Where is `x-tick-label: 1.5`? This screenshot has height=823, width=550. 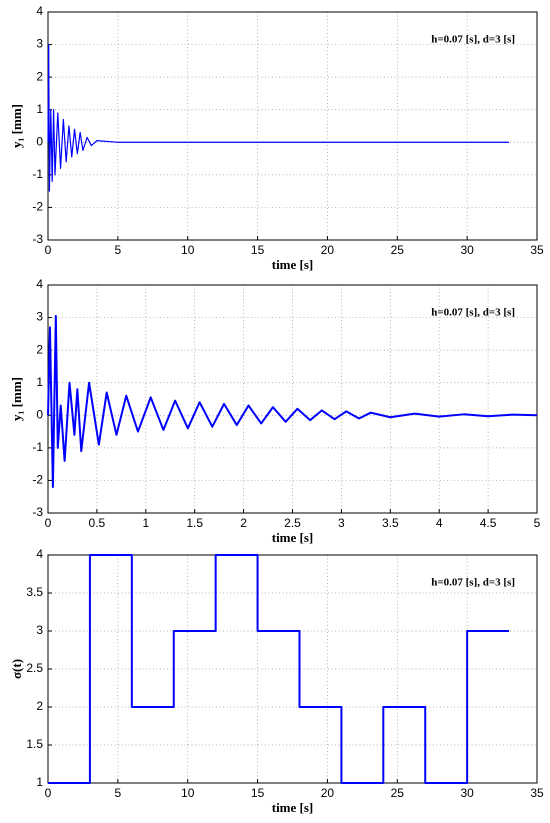 x-tick-label: 1.5 is located at coordinates (194, 523).